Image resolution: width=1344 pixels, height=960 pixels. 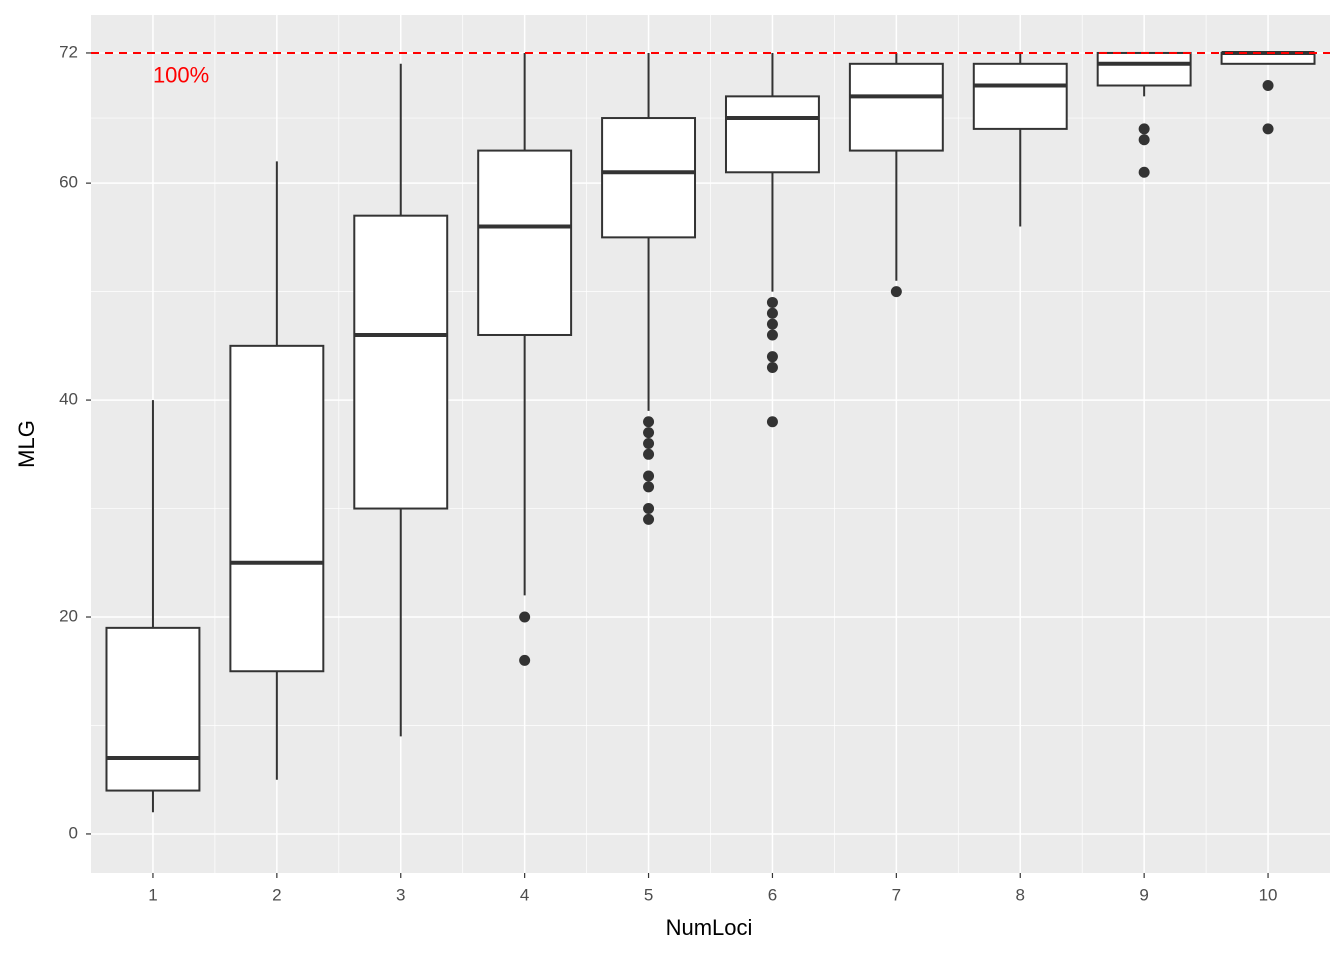 What do you see at coordinates (400, 894) in the screenshot?
I see `x-tick-label: 3` at bounding box center [400, 894].